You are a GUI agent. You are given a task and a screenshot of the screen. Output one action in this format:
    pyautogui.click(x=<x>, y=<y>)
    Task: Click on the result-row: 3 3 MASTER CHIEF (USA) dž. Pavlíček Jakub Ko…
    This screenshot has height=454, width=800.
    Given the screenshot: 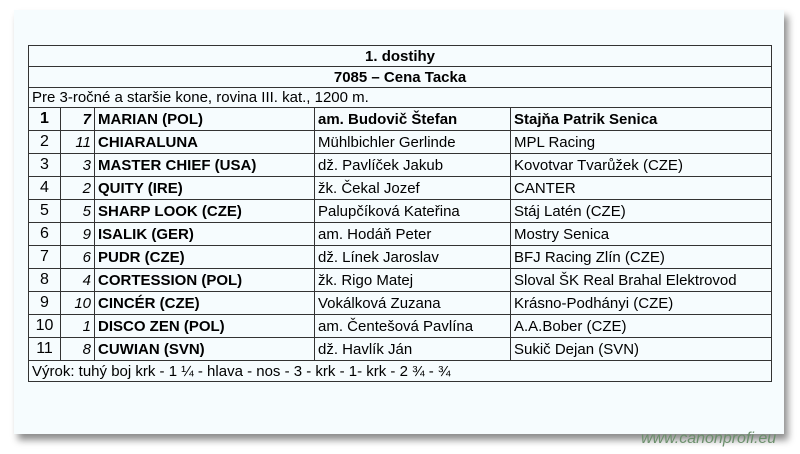 What is the action you would take?
    pyautogui.click(x=400, y=165)
    